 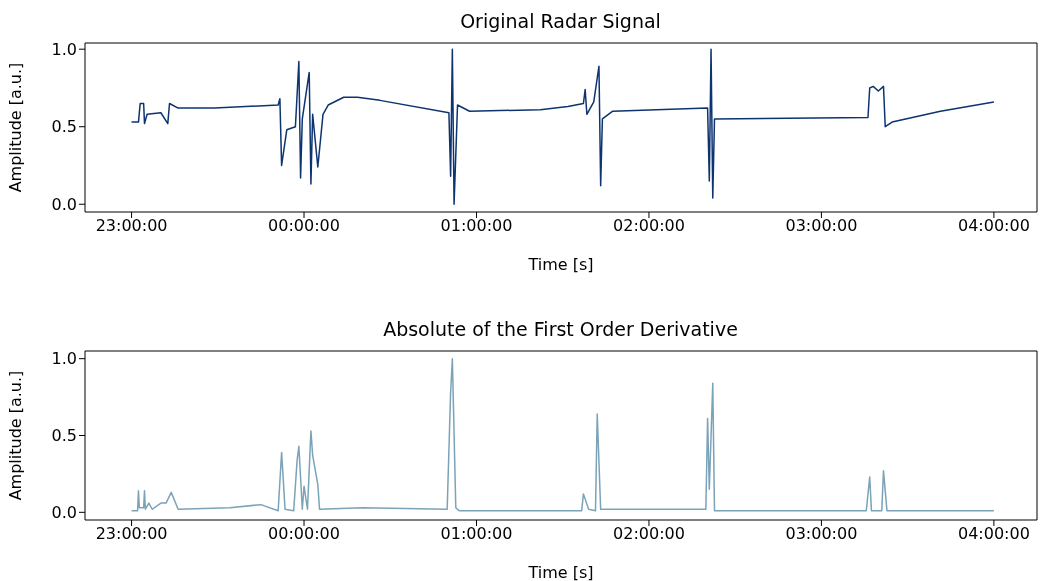 I want to click on chart-title: Absolute of the First Order Derivative, so click(x=560, y=329).